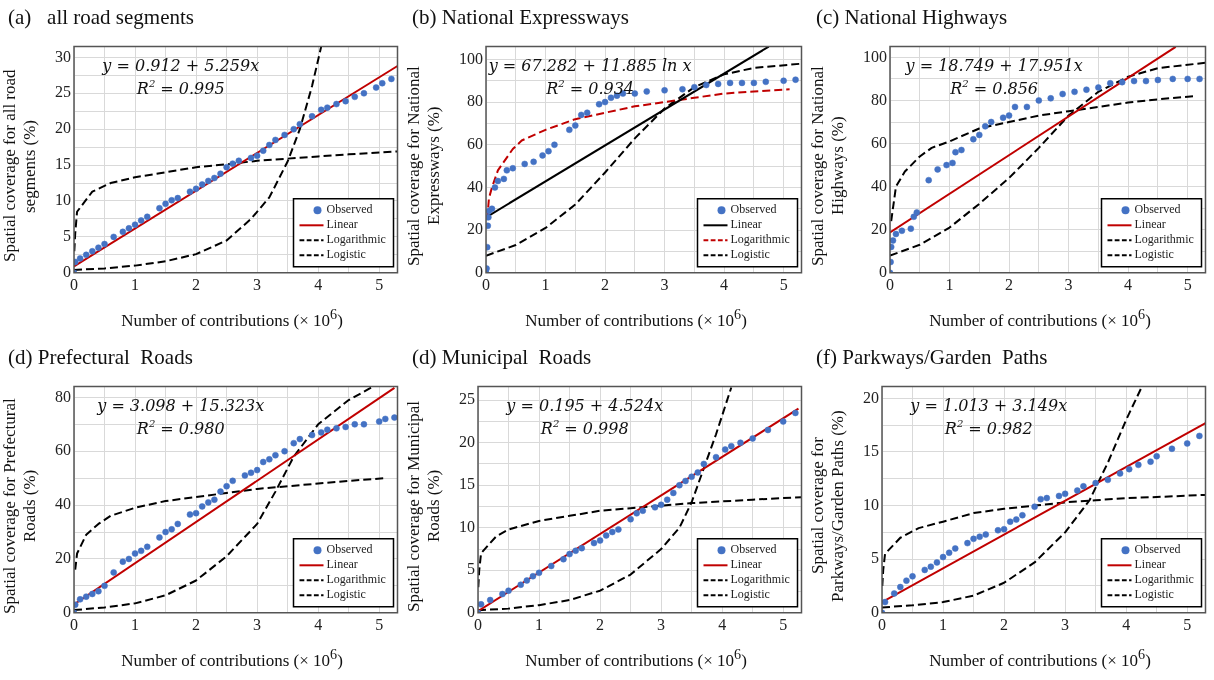  I want to click on annotation: y = 1.013 + 3.149x, so click(988, 405).